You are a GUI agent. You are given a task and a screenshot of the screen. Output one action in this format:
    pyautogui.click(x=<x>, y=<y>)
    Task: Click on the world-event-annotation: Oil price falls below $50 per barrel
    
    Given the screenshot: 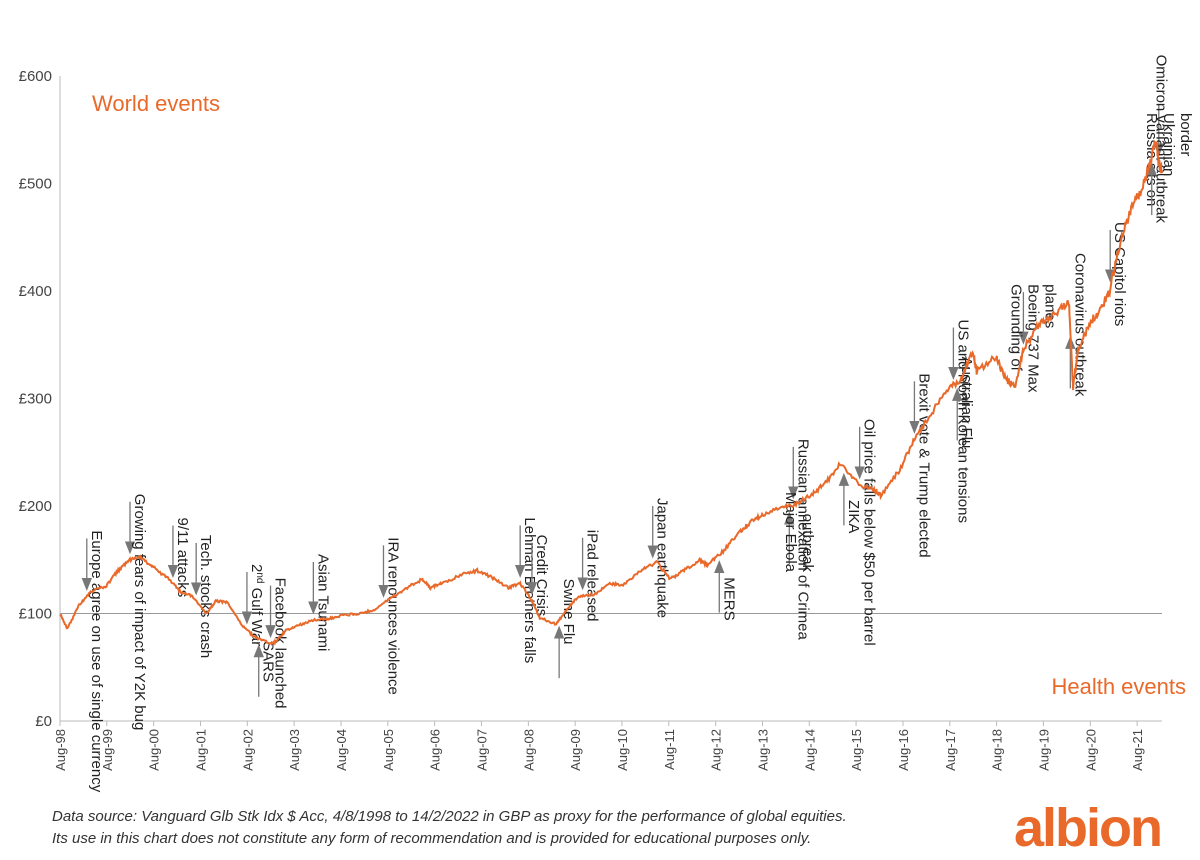 What is the action you would take?
    pyautogui.click(x=866, y=532)
    